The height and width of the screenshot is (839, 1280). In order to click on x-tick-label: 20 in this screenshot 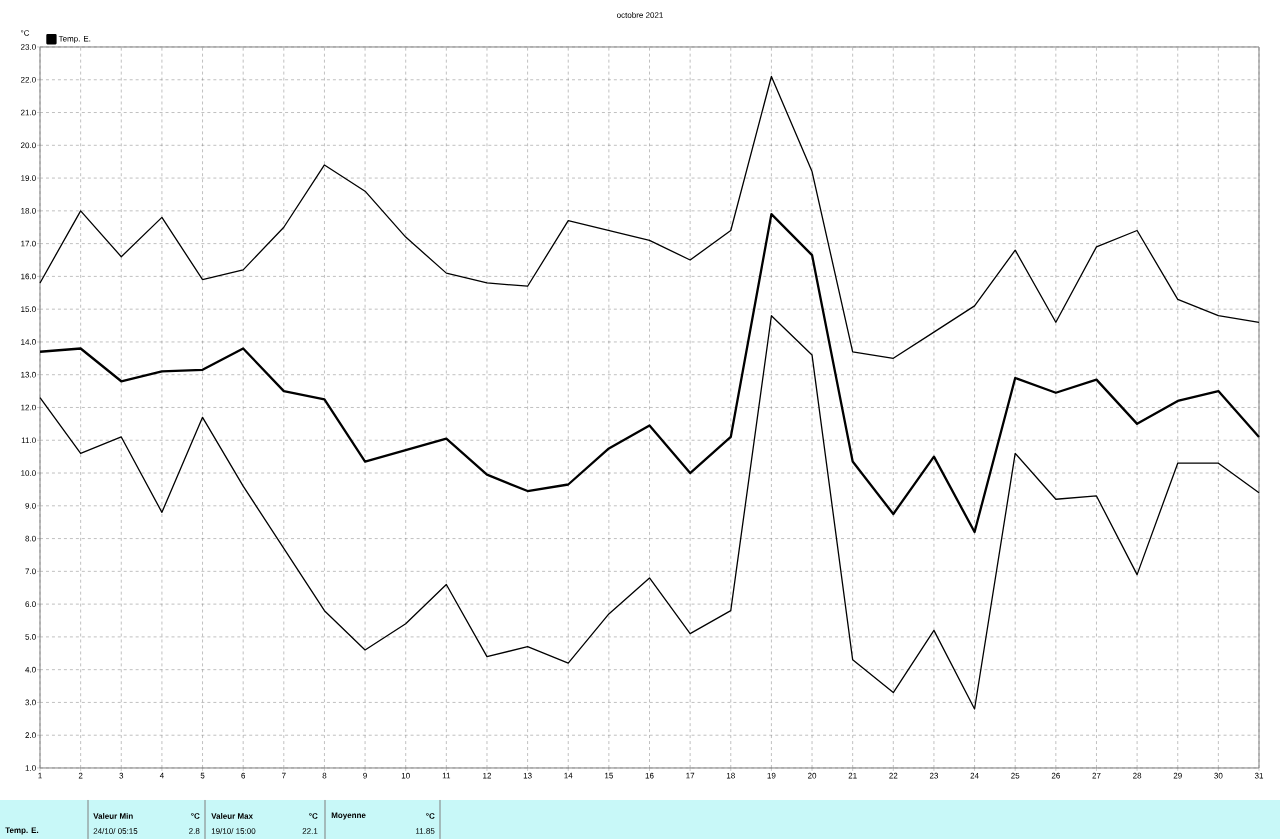, I will do `click(812, 775)`.